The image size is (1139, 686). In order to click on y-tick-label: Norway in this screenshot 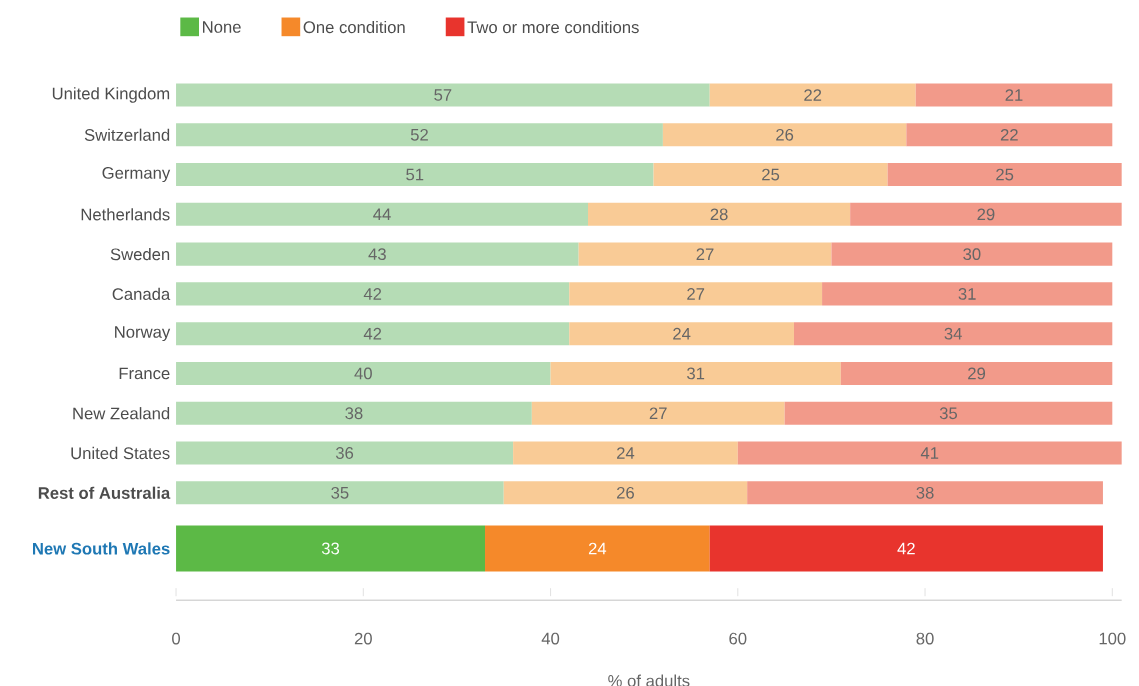, I will do `click(143, 334)`.